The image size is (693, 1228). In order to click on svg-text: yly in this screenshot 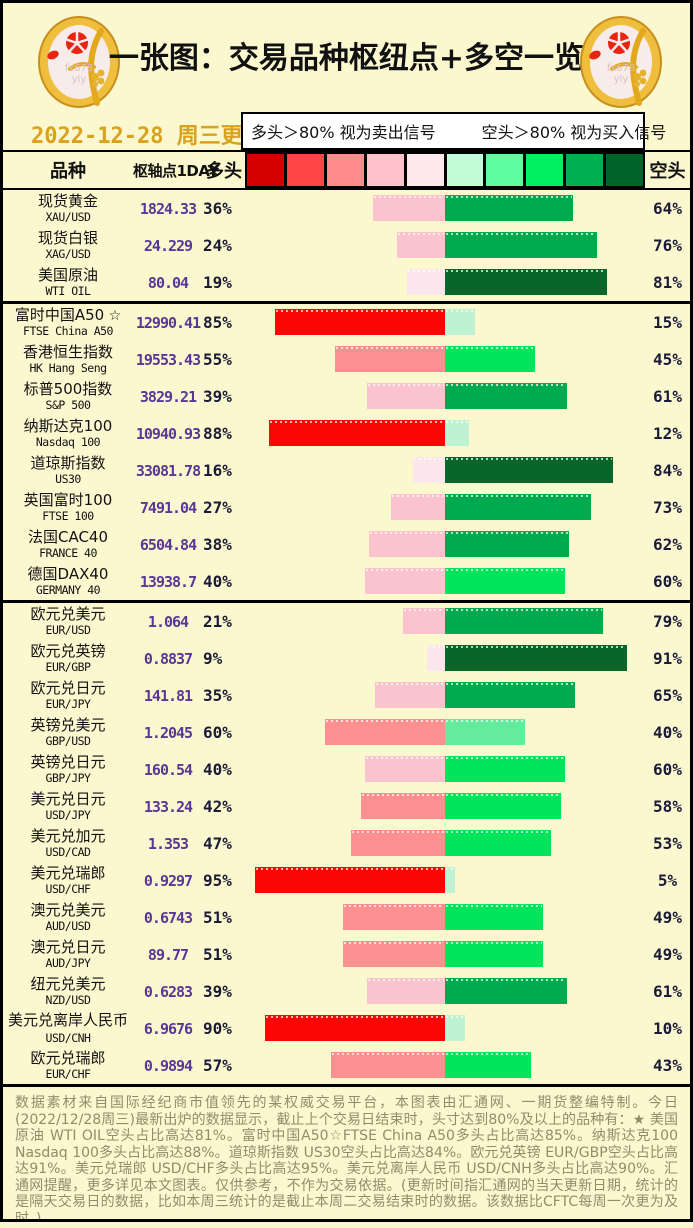, I will do `click(621, 79)`.